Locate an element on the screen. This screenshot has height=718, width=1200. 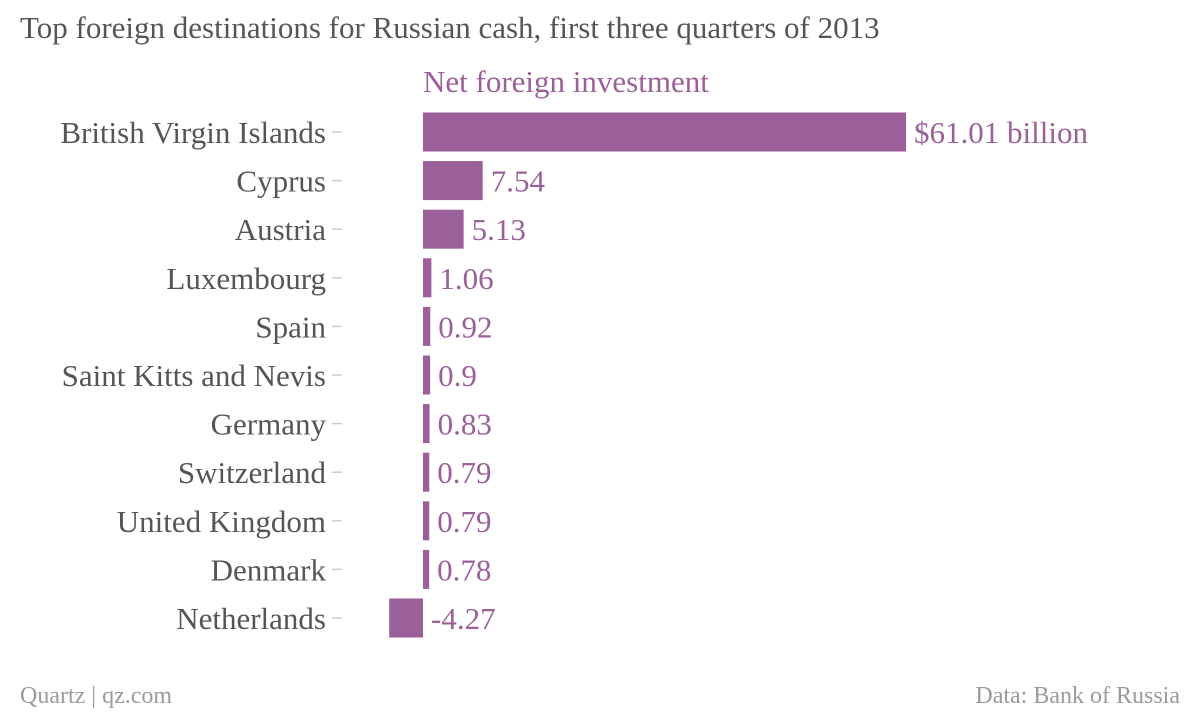
bar-value-label: $61.01 billion is located at coordinates (1001, 132).